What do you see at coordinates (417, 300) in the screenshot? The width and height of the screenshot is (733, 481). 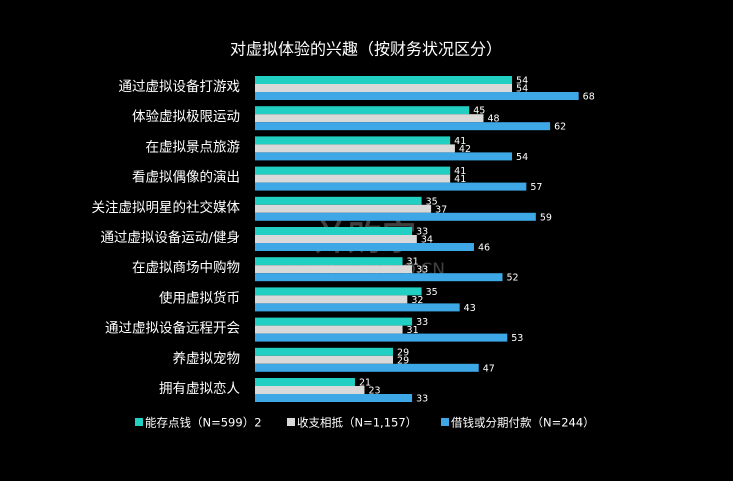 I see `value-label: 32` at bounding box center [417, 300].